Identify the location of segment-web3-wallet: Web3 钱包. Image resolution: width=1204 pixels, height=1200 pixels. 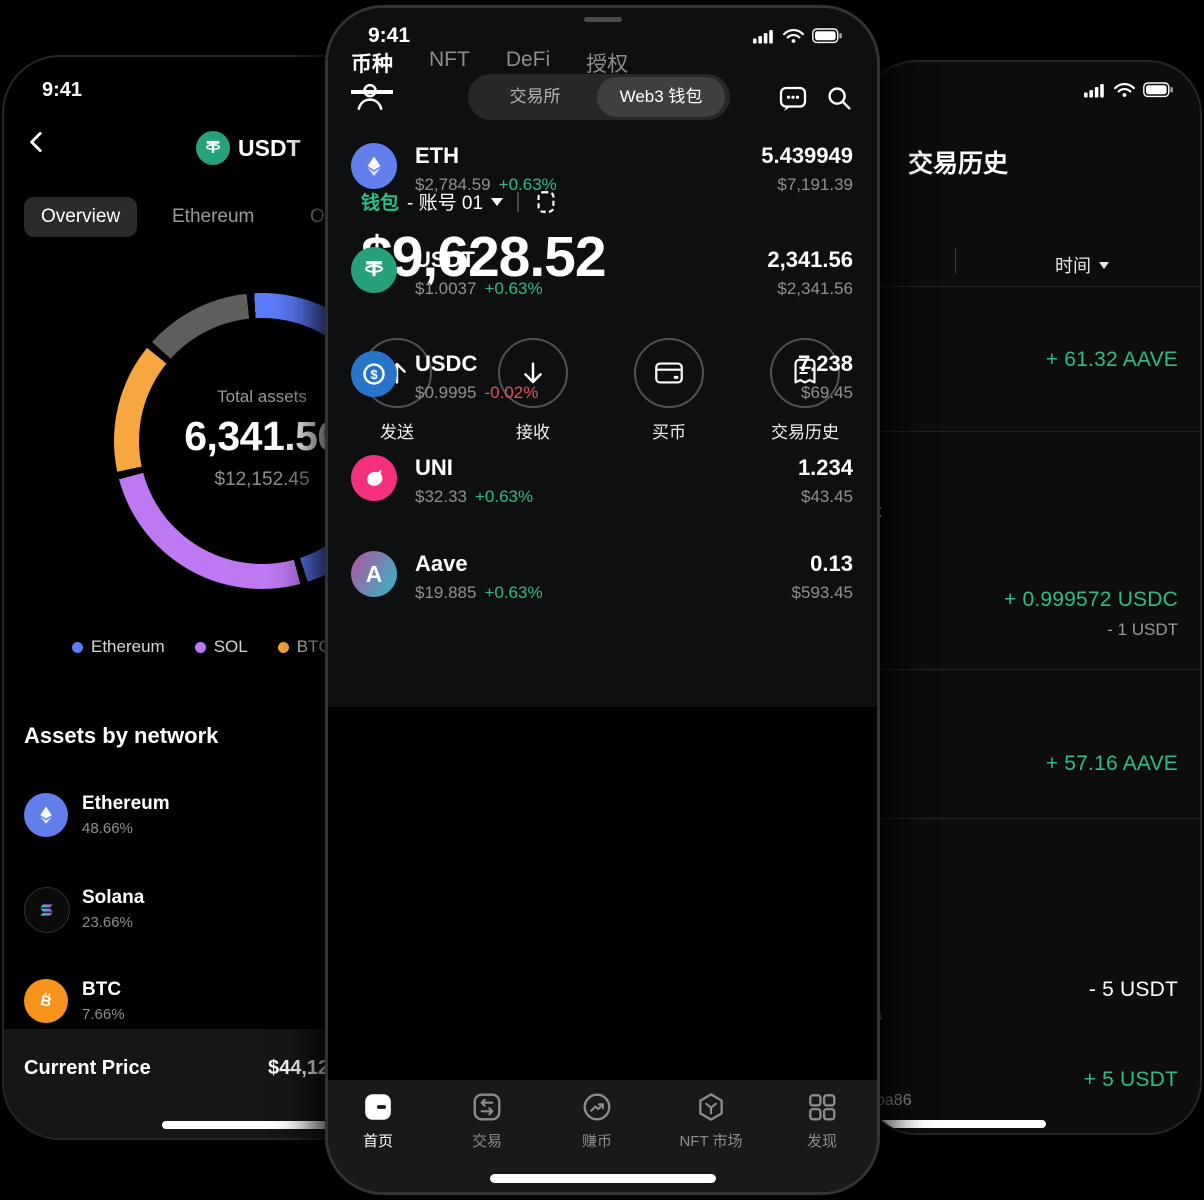
(661, 97).